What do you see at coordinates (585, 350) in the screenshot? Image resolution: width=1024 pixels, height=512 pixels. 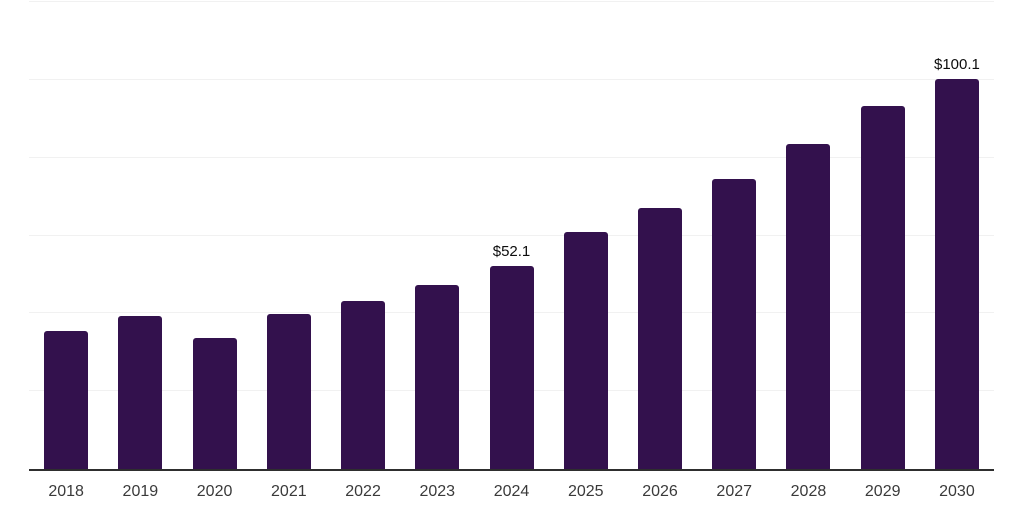 I see `bar-2025` at bounding box center [585, 350].